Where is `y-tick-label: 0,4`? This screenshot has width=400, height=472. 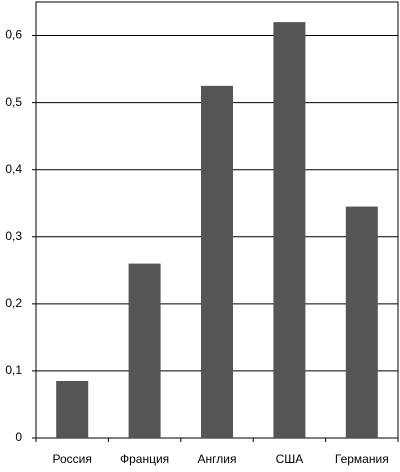 y-tick-label: 0,4 is located at coordinates (13, 169).